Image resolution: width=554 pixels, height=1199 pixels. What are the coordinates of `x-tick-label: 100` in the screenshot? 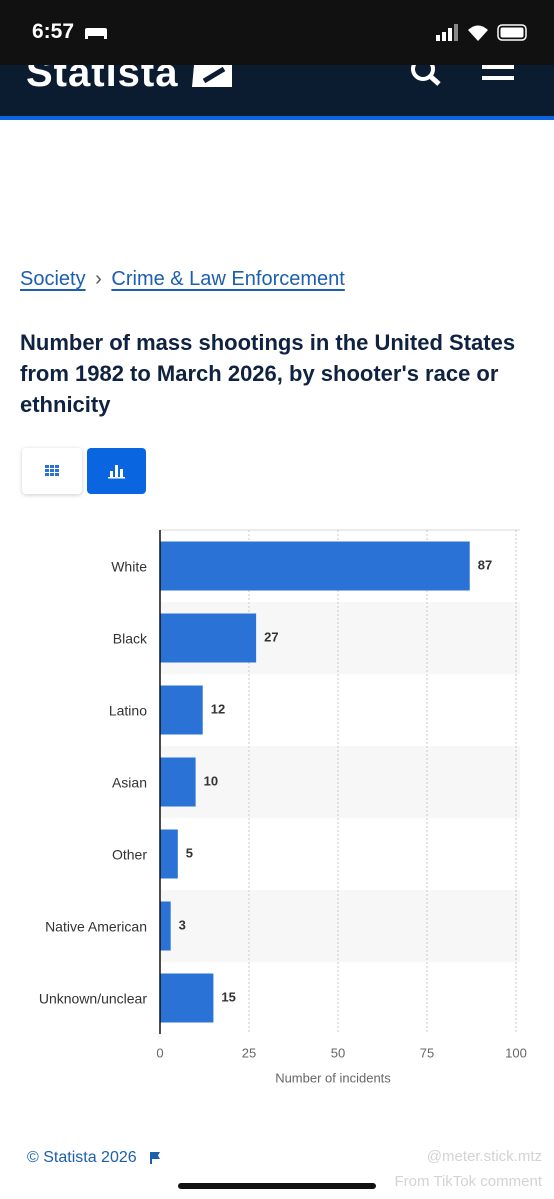 It's located at (516, 1052).